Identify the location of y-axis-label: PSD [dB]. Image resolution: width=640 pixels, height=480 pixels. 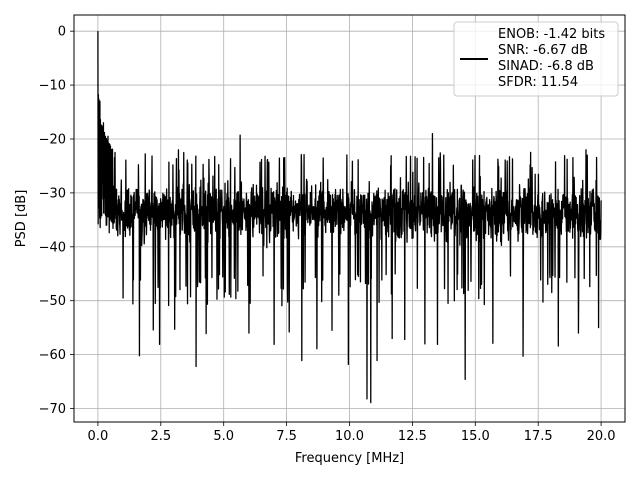
(21, 219).